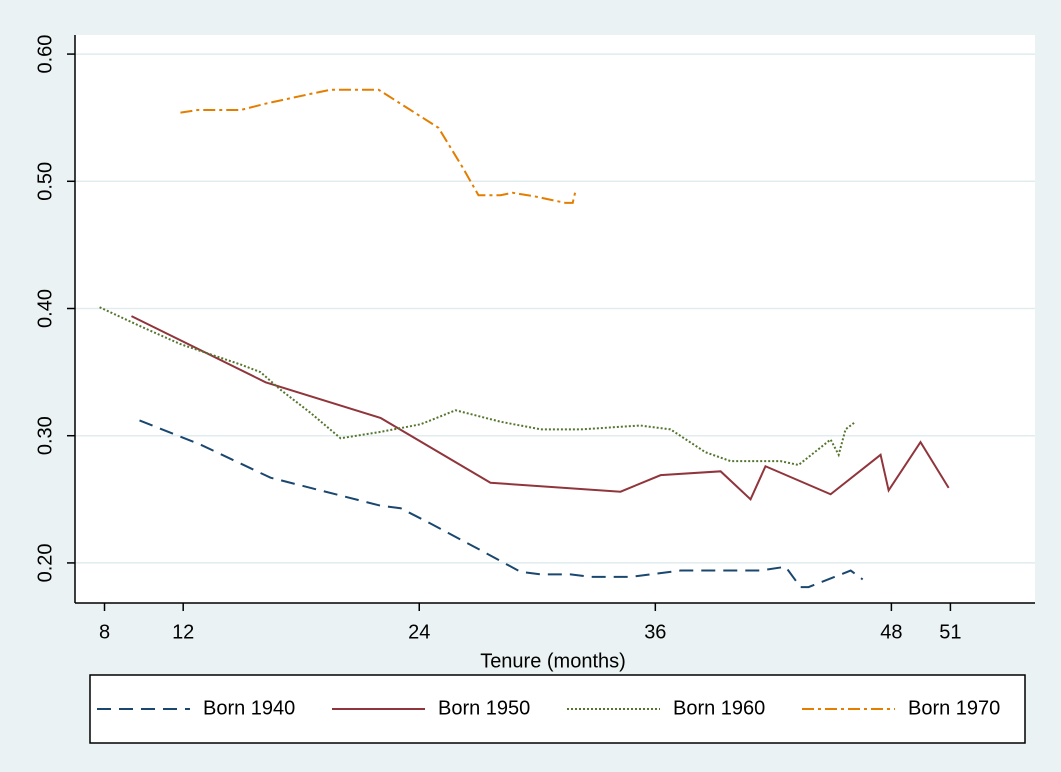 The width and height of the screenshot is (1061, 772). Describe the element at coordinates (719, 708) in the screenshot. I see `legend-label: Born 1960` at that location.